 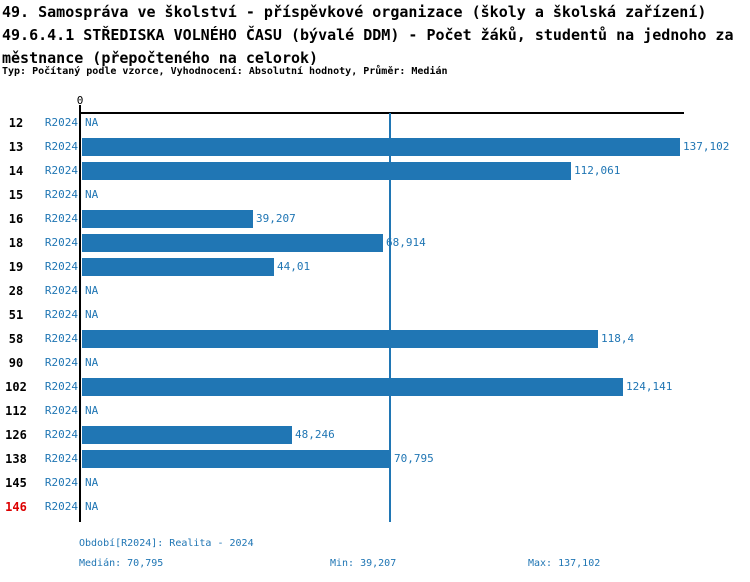 What do you see at coordinates (16, 291) in the screenshot?
I see `row-category-label: 28` at bounding box center [16, 291].